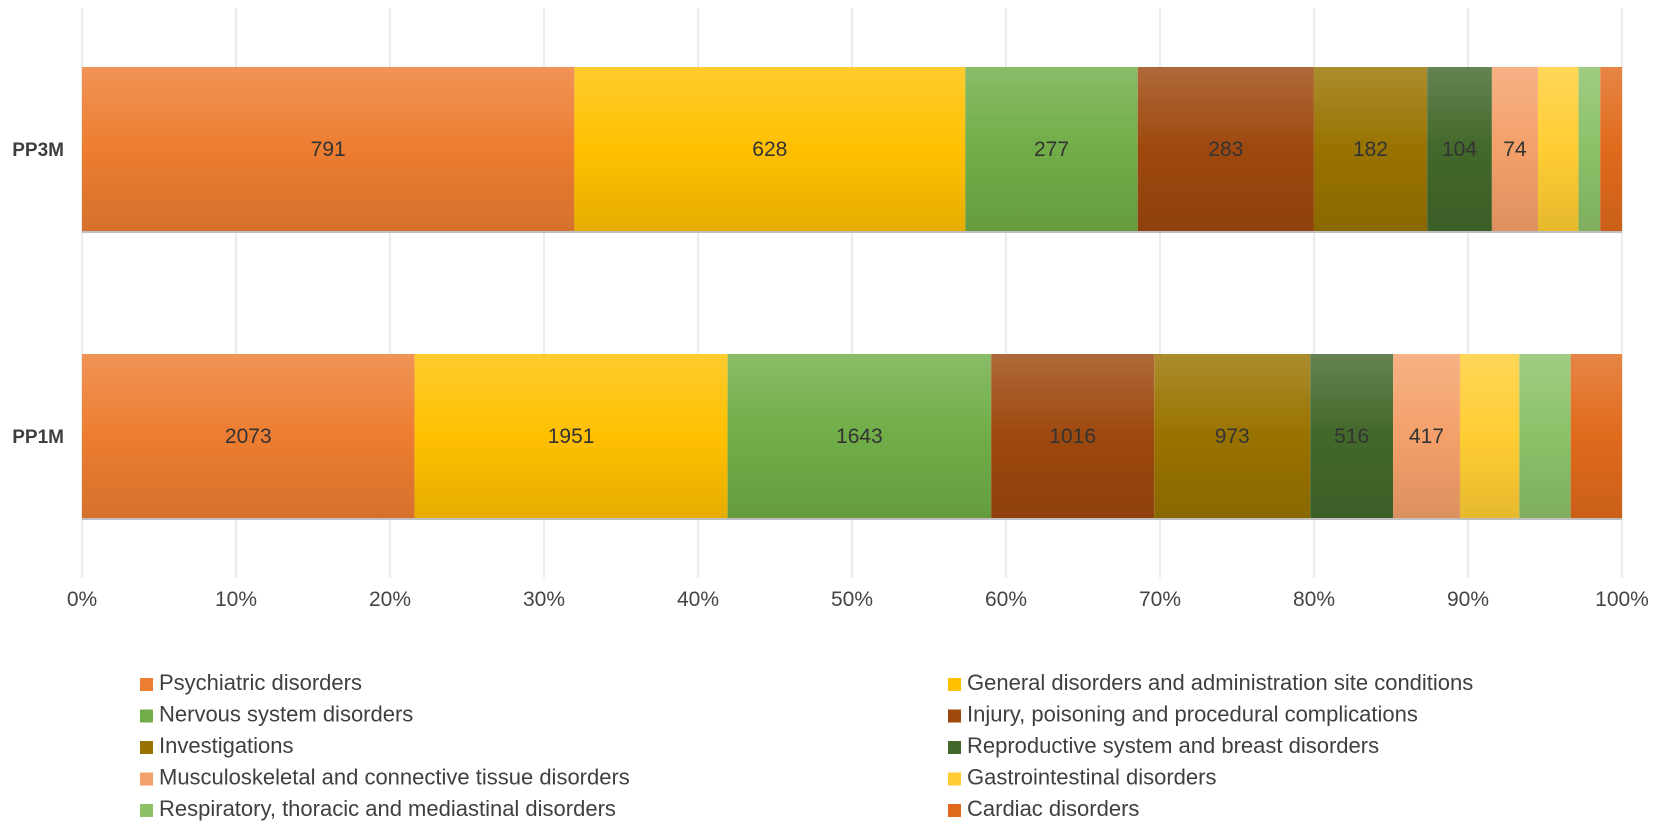  I want to click on x-tick-label: 60%, so click(1006, 599).